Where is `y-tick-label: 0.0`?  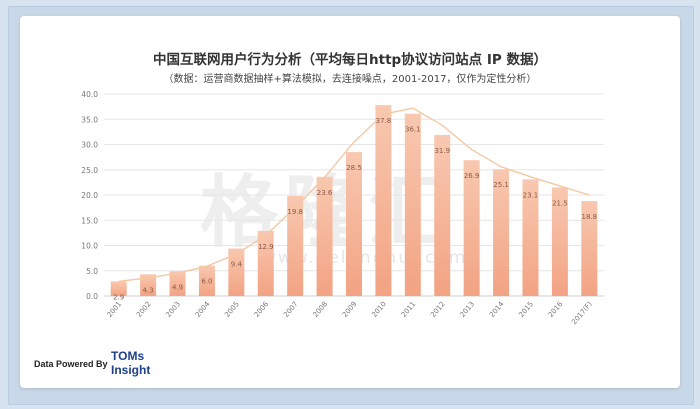 y-tick-label: 0.0 is located at coordinates (92, 296).